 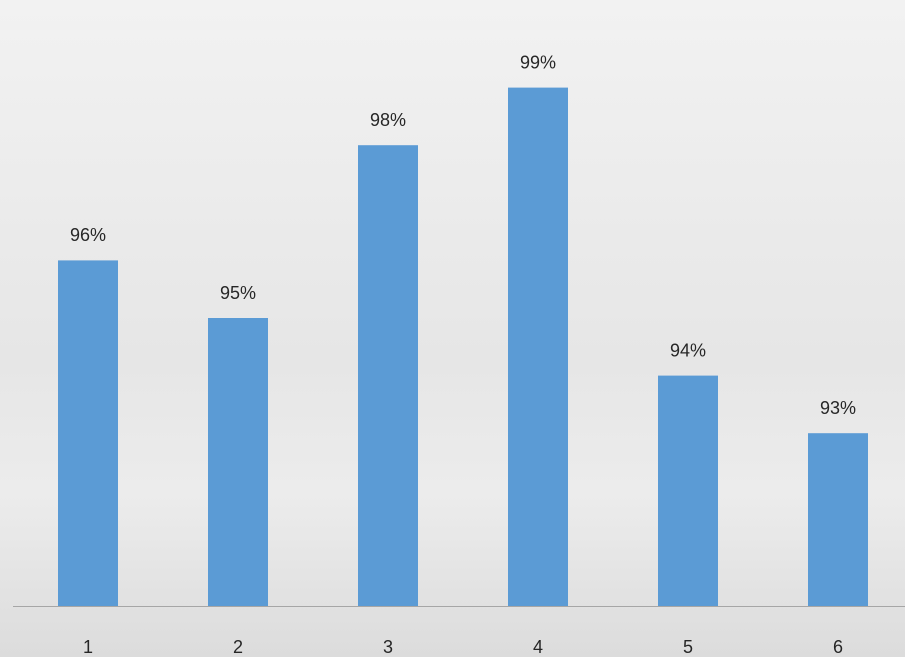 I want to click on x-tick-label: 2, so click(x=238, y=647).